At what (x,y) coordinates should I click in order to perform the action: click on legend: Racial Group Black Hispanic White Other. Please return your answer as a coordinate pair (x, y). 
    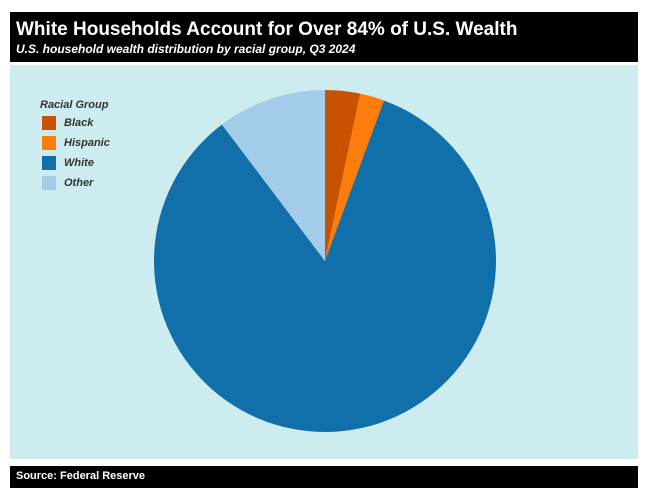
    Looking at the image, I should click on (75, 146).